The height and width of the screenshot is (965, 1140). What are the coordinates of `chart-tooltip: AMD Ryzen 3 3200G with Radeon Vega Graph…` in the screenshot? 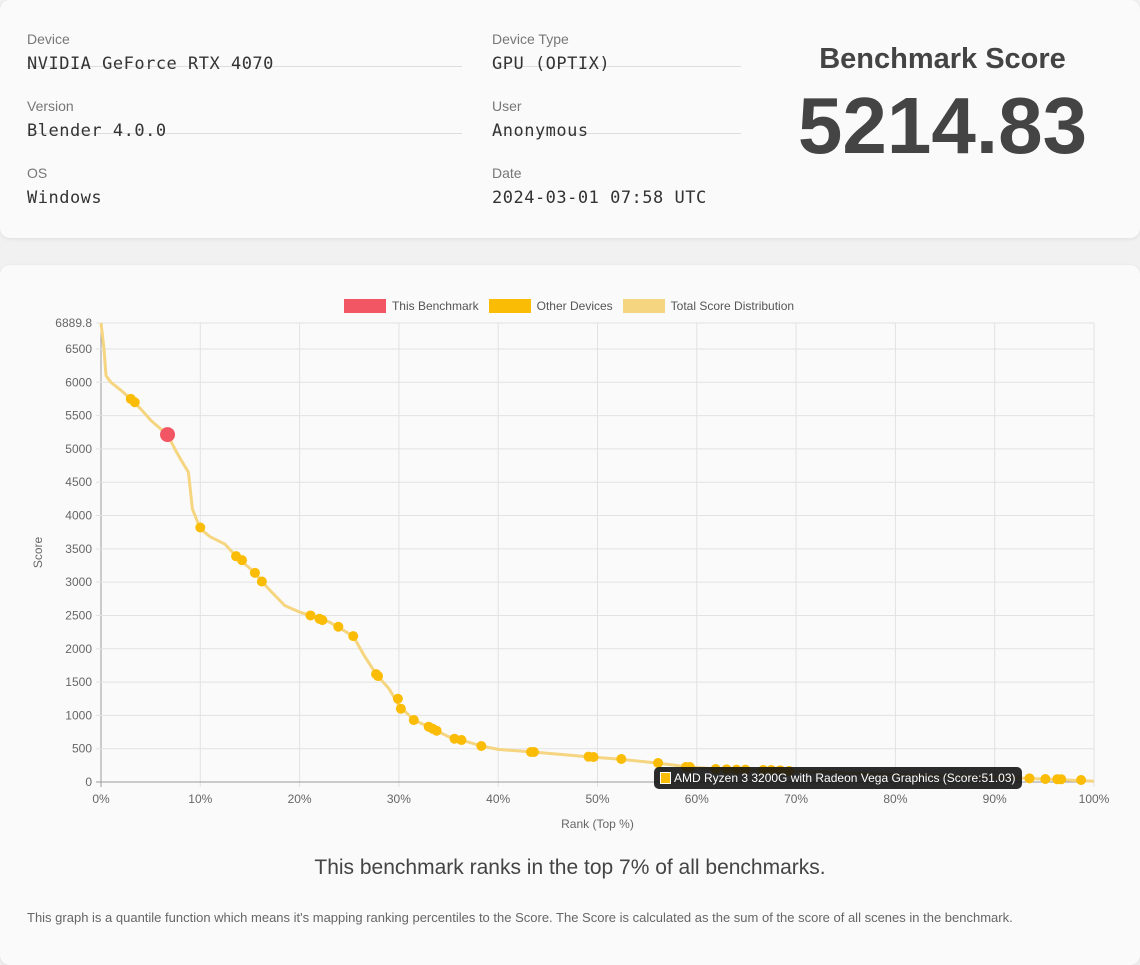 It's located at (838, 778).